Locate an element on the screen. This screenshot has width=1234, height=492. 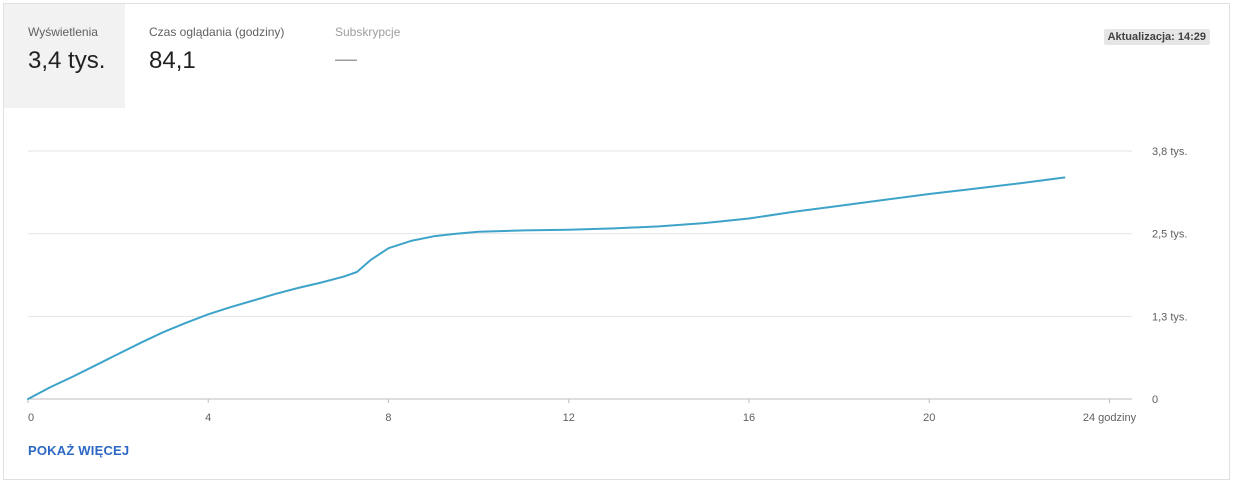
metric-tab-views: Wyświetlenia 3,4 tys. is located at coordinates (64, 56).